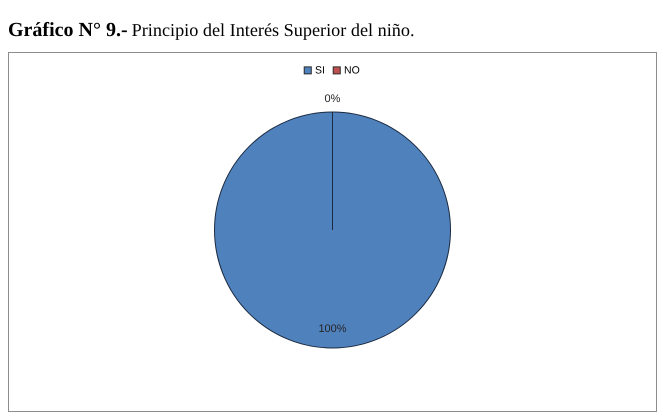 The image size is (665, 415). I want to click on legend-label: SI, so click(320, 70).